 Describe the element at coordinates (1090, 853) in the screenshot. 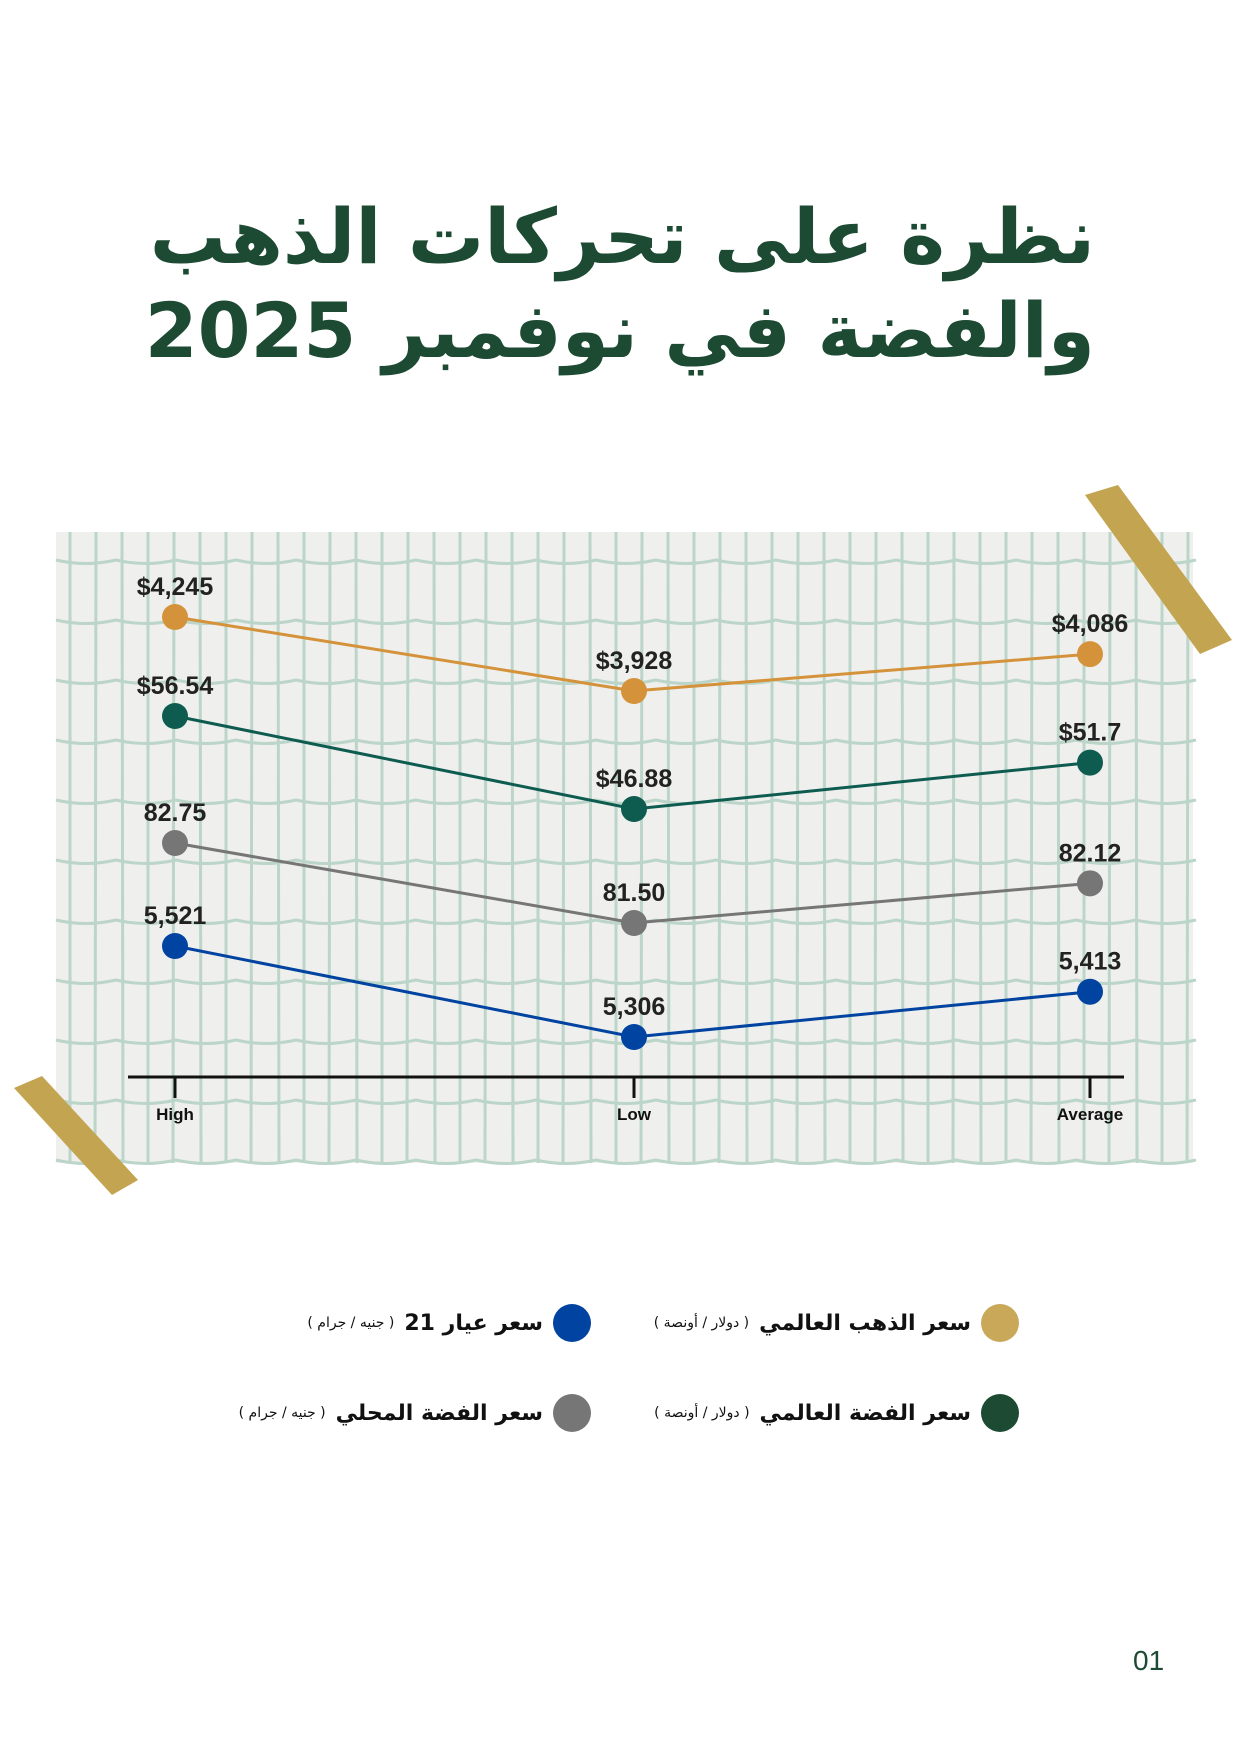

I see `data-label: 82.12` at that location.